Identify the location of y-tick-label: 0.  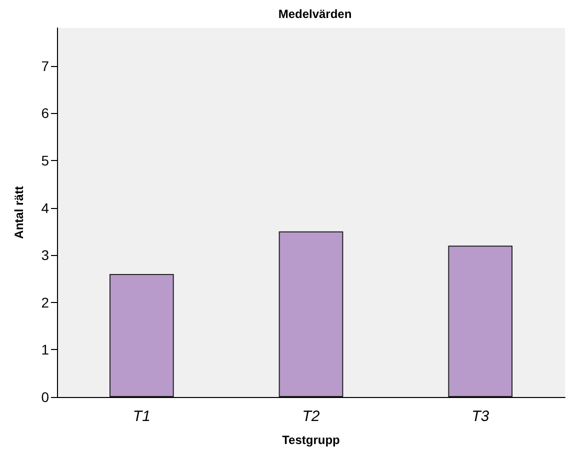
(45, 397).